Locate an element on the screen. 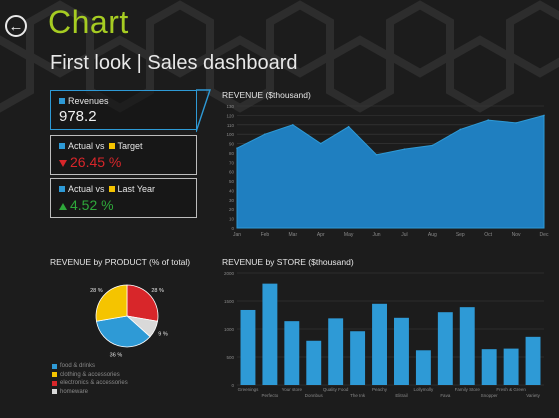 The image size is (559, 418). x-tick-label: Aug is located at coordinates (432, 235).